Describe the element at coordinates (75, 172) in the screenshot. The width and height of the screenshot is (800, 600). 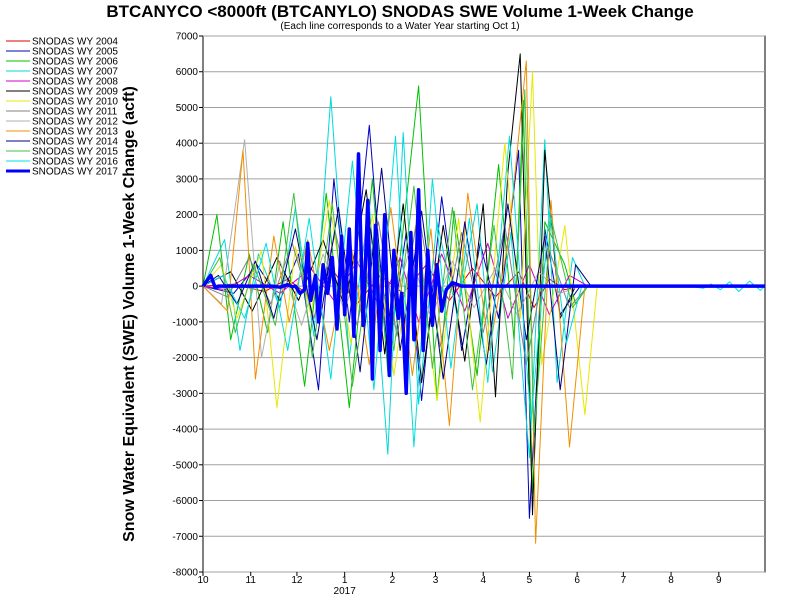
I see `legend-label: SNODAS WY 2017` at that location.